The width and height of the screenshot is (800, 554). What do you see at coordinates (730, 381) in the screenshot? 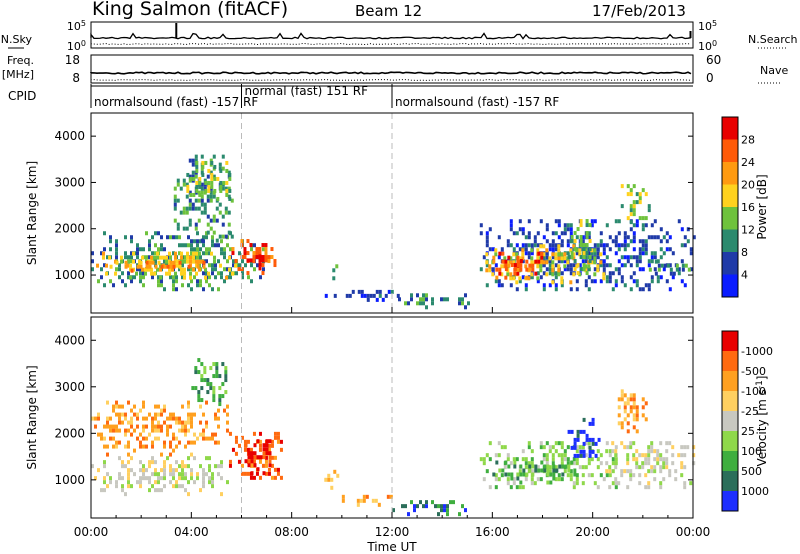
I see `velocity-colorbar-swatch` at bounding box center [730, 381].